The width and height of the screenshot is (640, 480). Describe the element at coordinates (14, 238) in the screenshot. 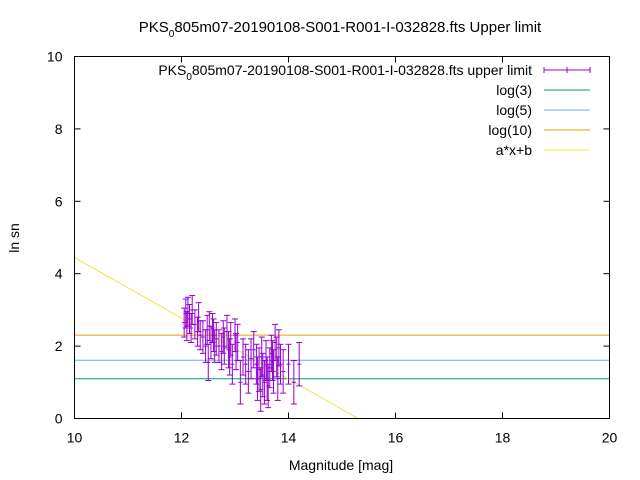

I see `y-axis-label: ln sn` at that location.